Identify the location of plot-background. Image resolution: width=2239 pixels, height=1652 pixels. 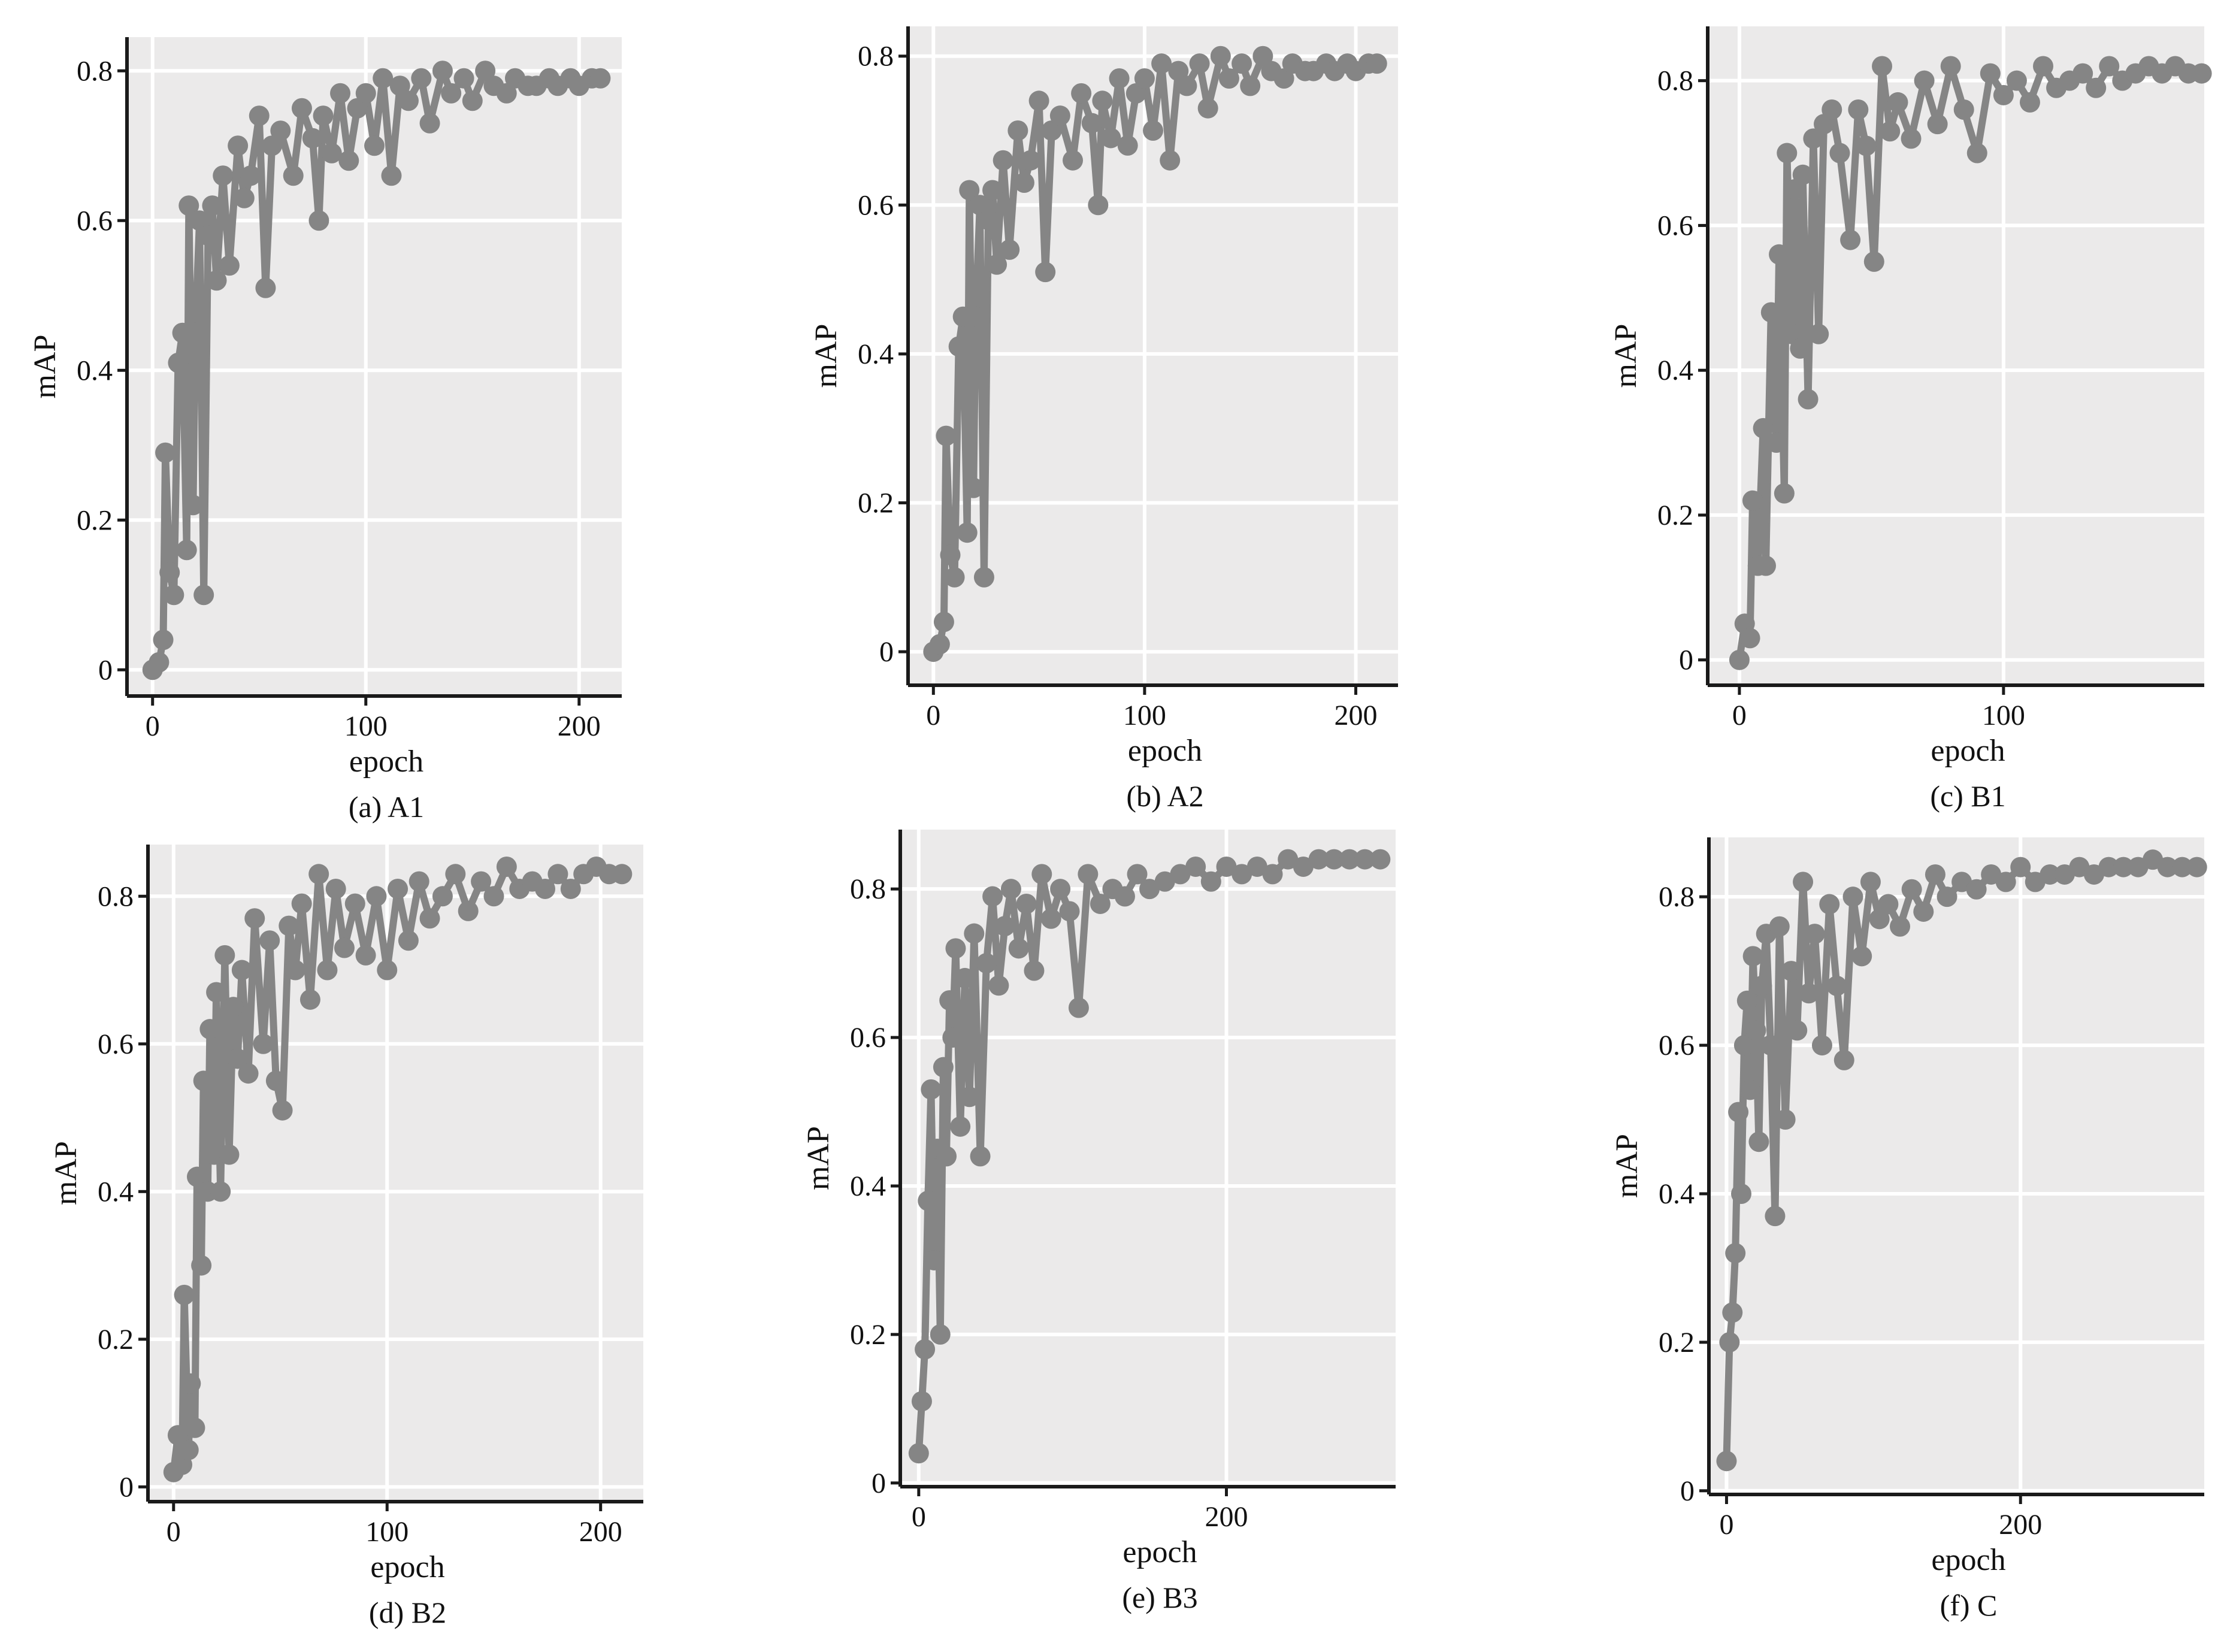
(1956, 1165).